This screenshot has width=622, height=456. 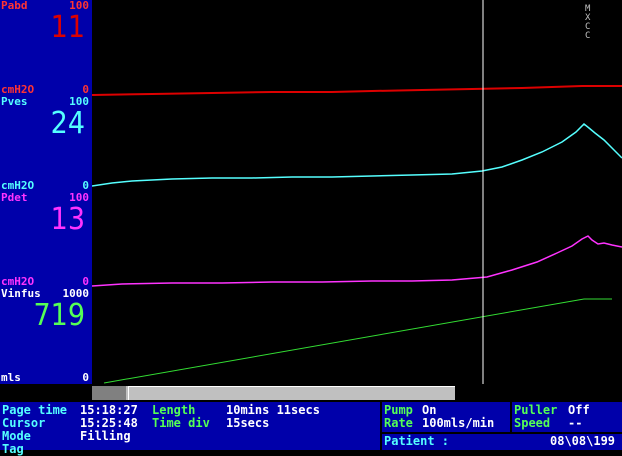 What do you see at coordinates (67, 219) in the screenshot?
I see `channel-value: 13` at bounding box center [67, 219].